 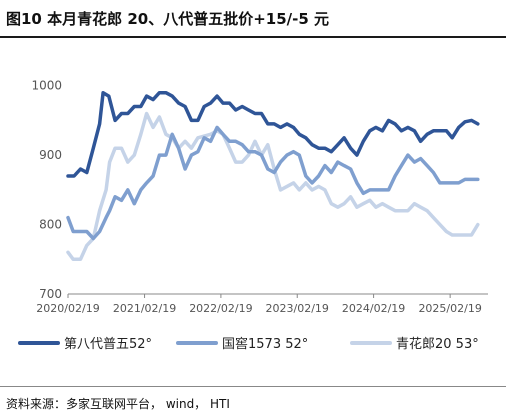 What do you see at coordinates (50, 294) in the screenshot?
I see `y-tick-label: 700` at bounding box center [50, 294].